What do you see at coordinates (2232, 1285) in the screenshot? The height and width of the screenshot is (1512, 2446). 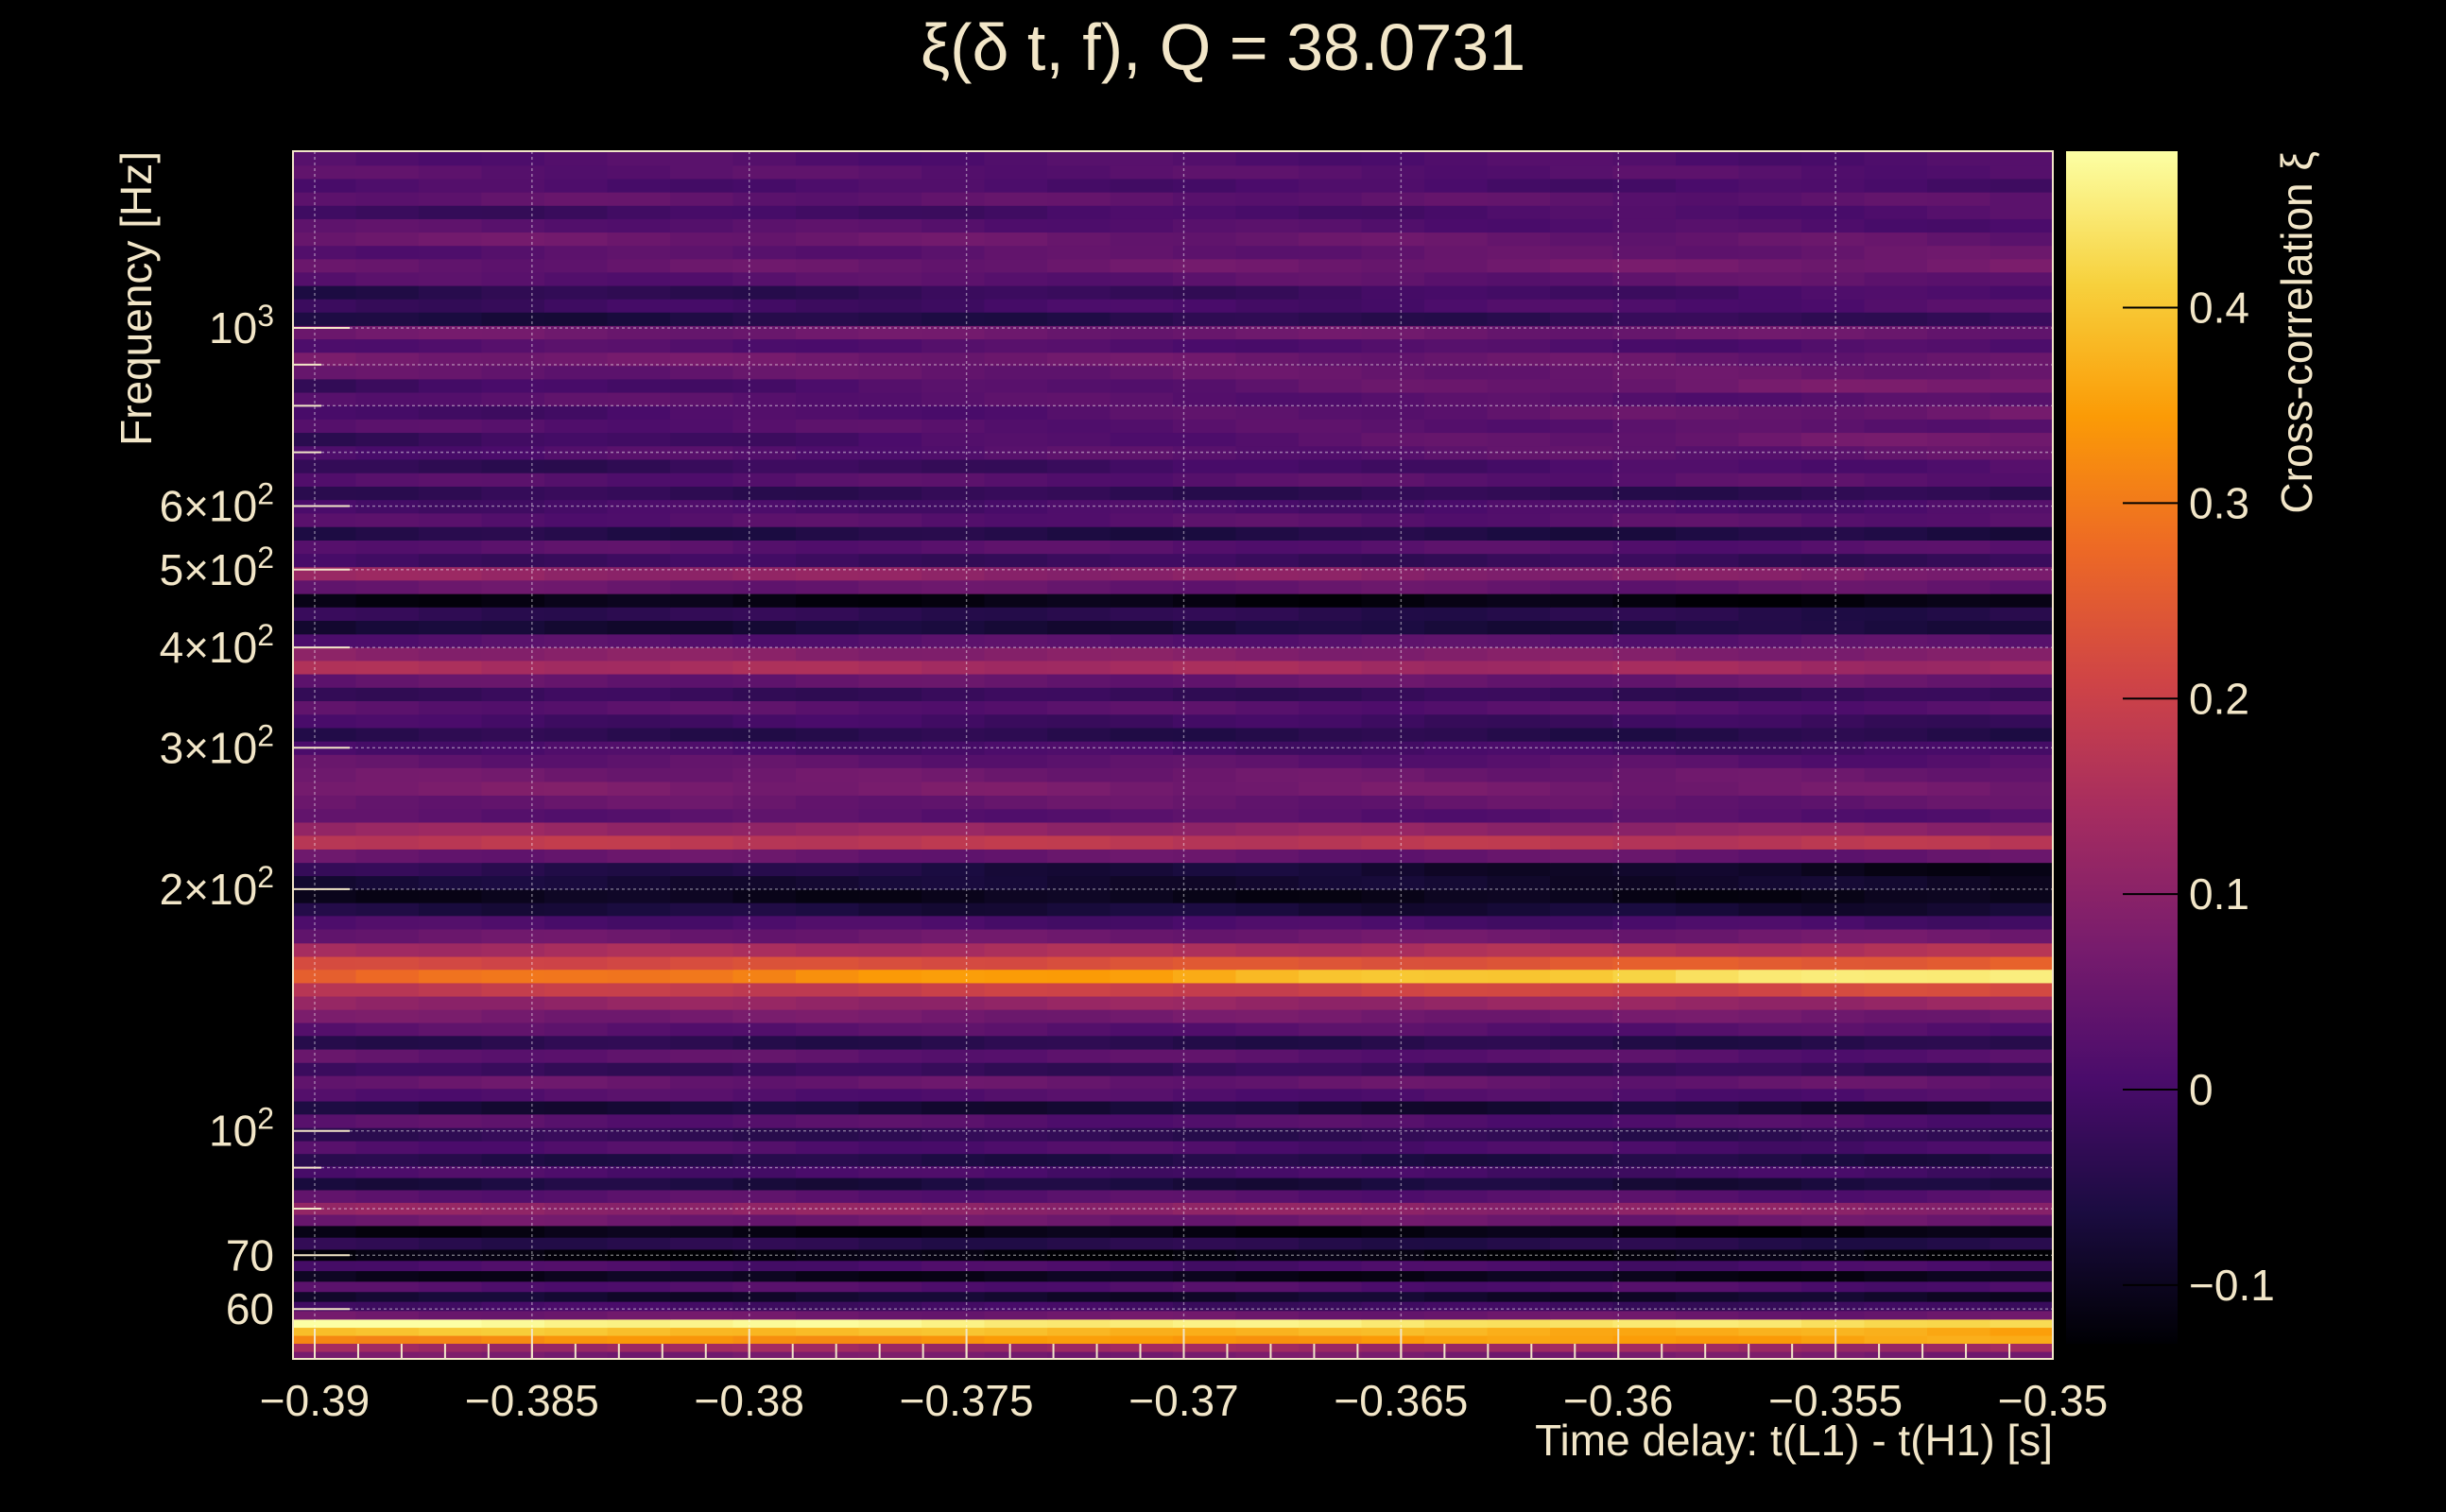 I see `colorbar-tick-label: −0.1` at bounding box center [2232, 1285].